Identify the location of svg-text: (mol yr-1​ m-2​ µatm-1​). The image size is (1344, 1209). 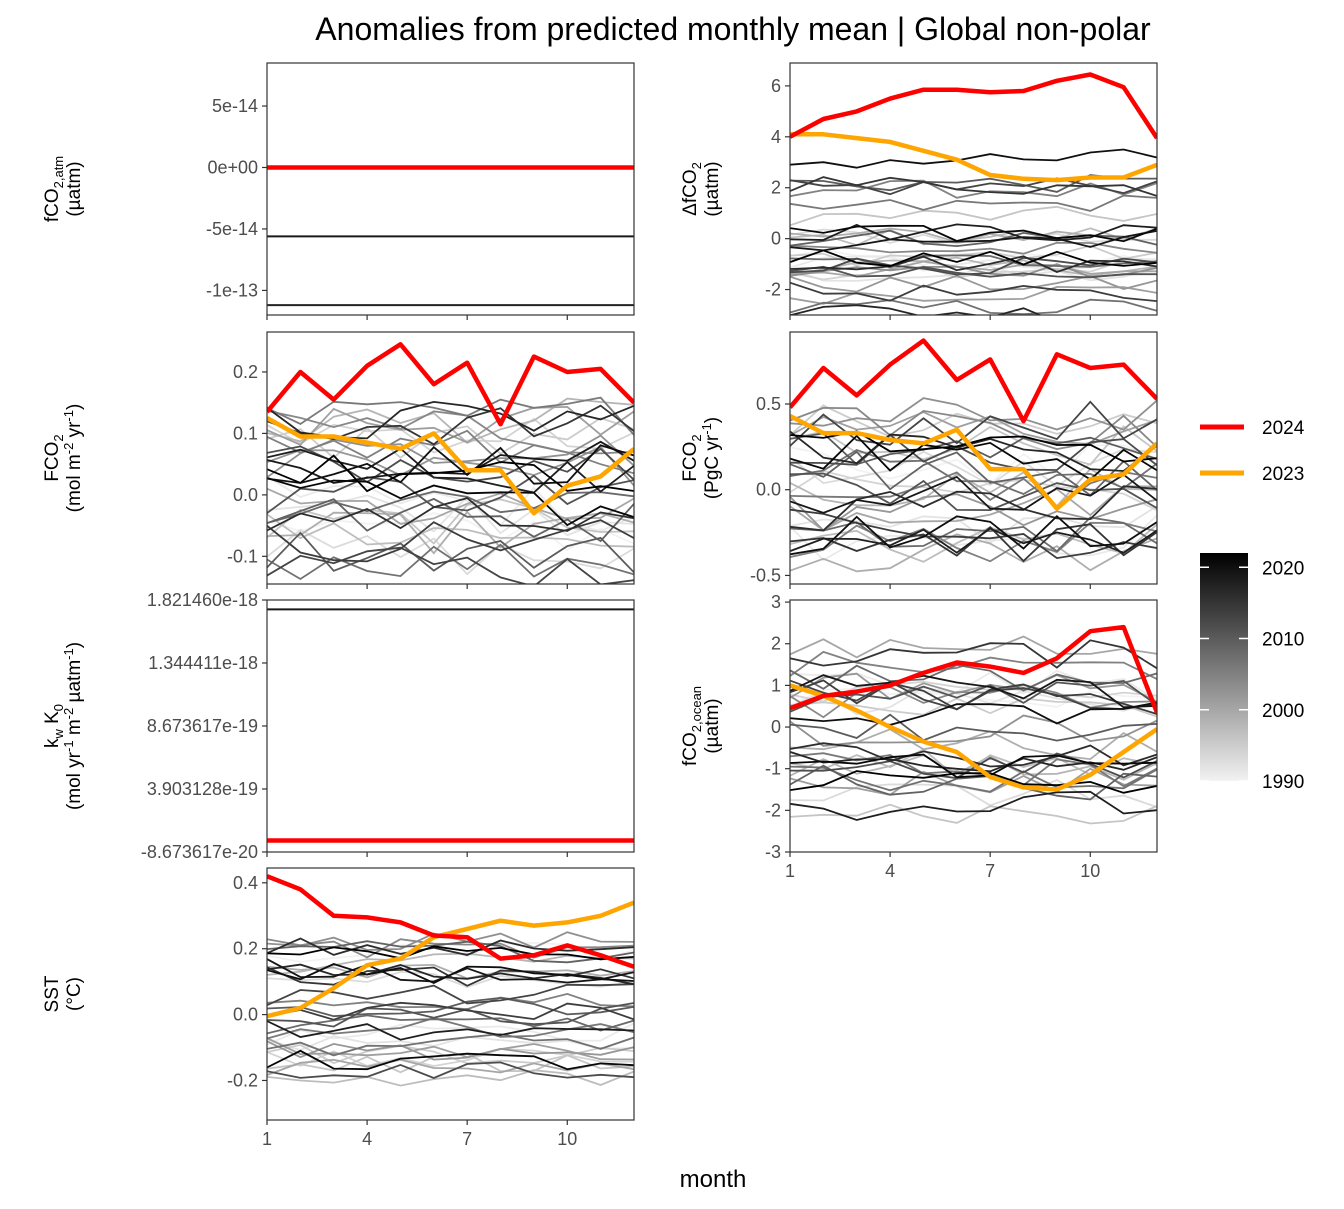
(73, 726).